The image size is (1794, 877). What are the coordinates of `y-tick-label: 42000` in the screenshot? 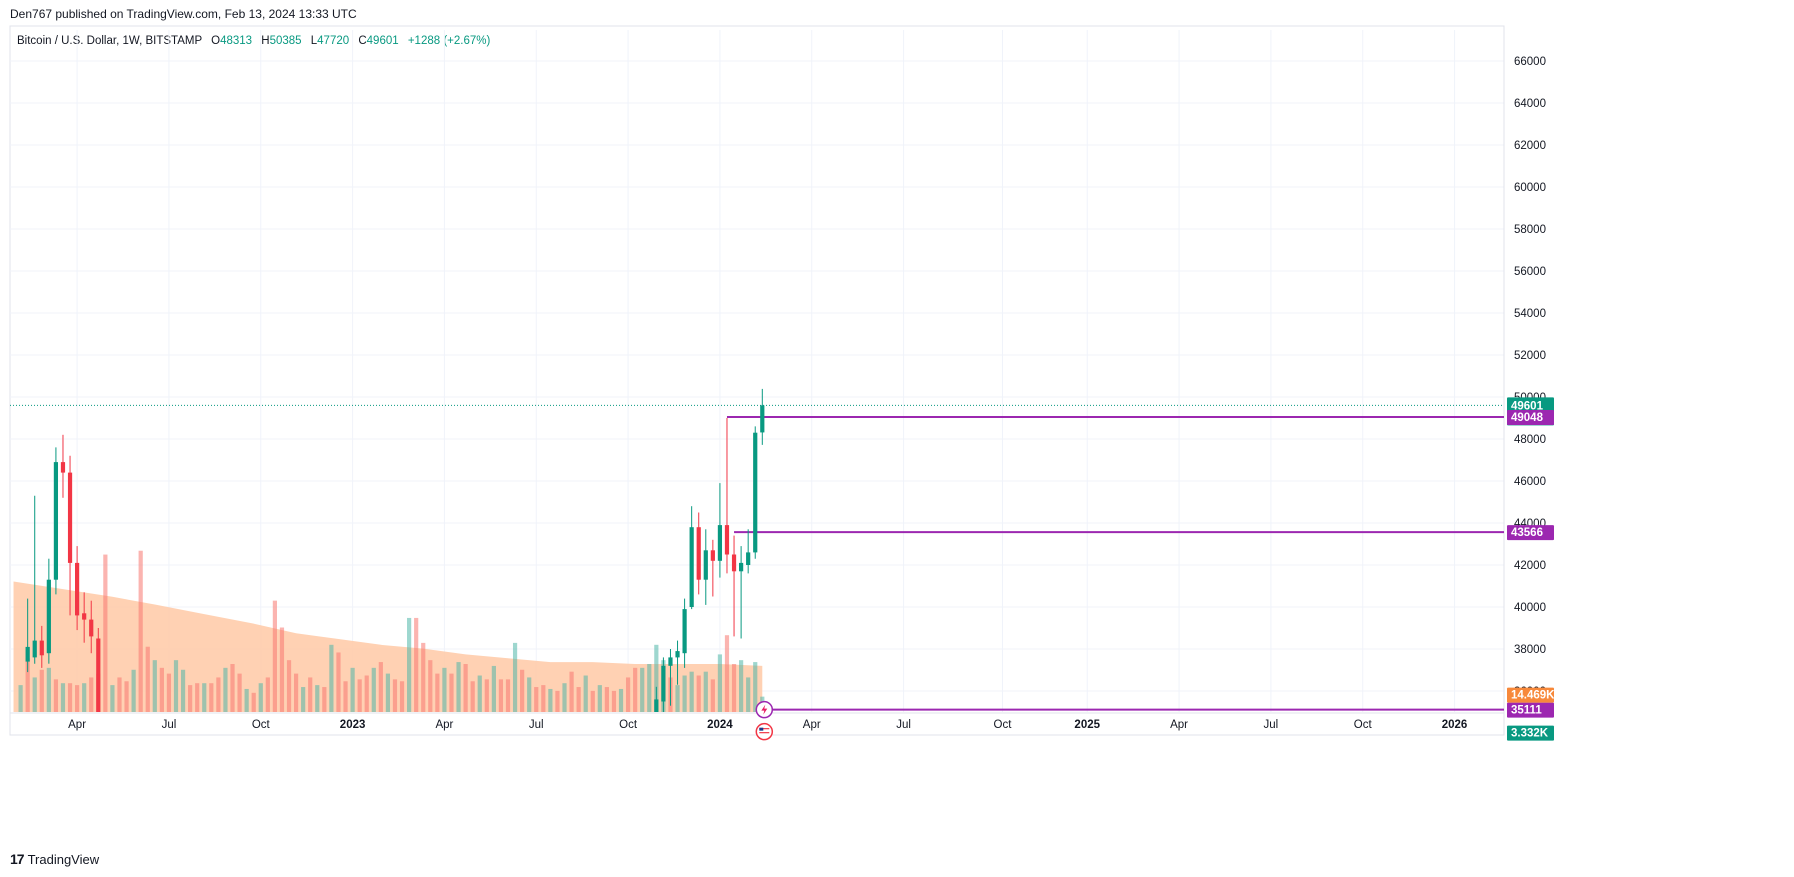 It's located at (1530, 566).